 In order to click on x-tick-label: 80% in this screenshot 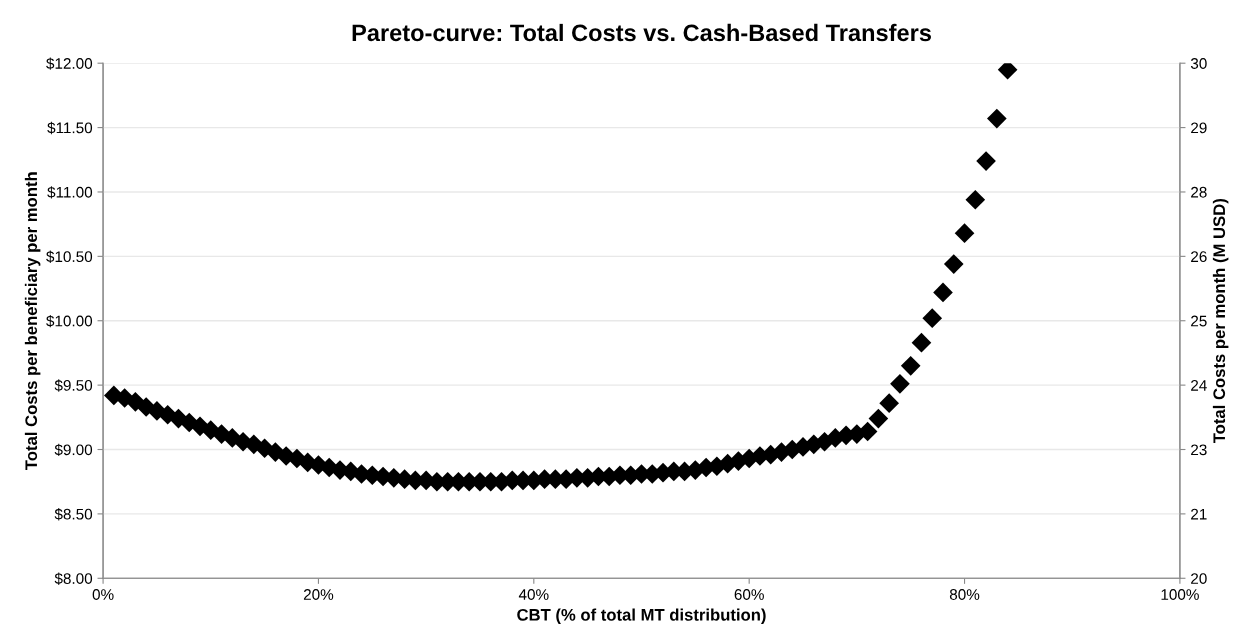, I will do `click(964, 594)`.